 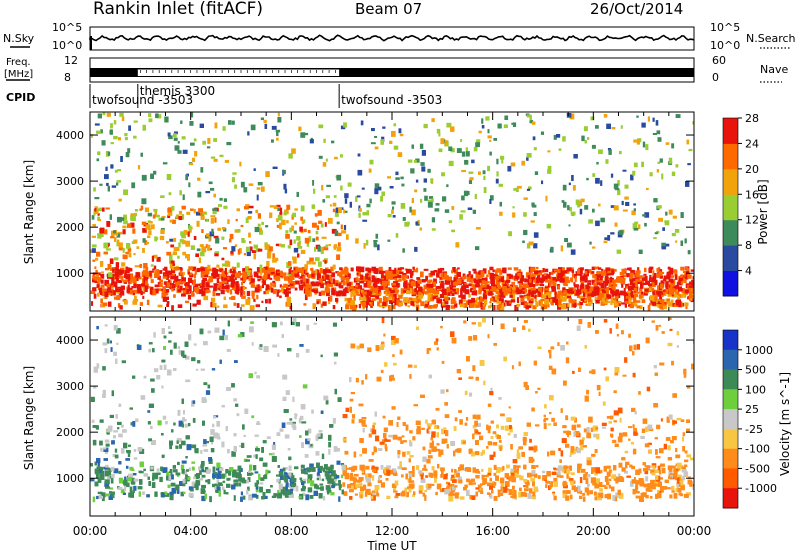 What do you see at coordinates (392, 72) in the screenshot?
I see `freq-bar` at bounding box center [392, 72].